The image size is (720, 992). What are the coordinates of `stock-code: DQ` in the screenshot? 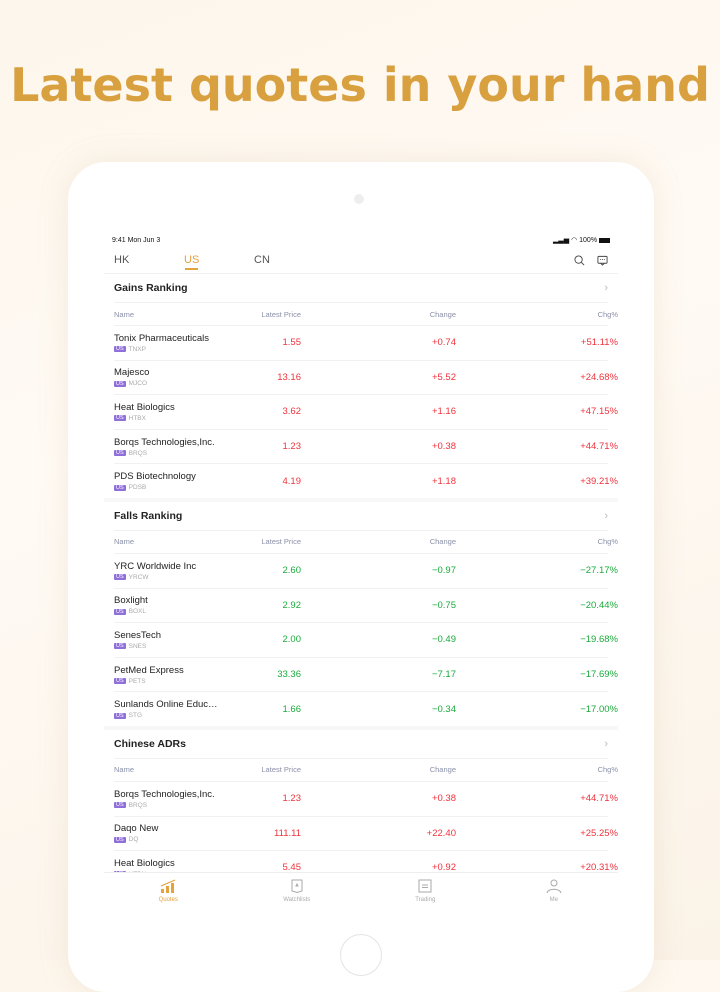 It's located at (133, 840).